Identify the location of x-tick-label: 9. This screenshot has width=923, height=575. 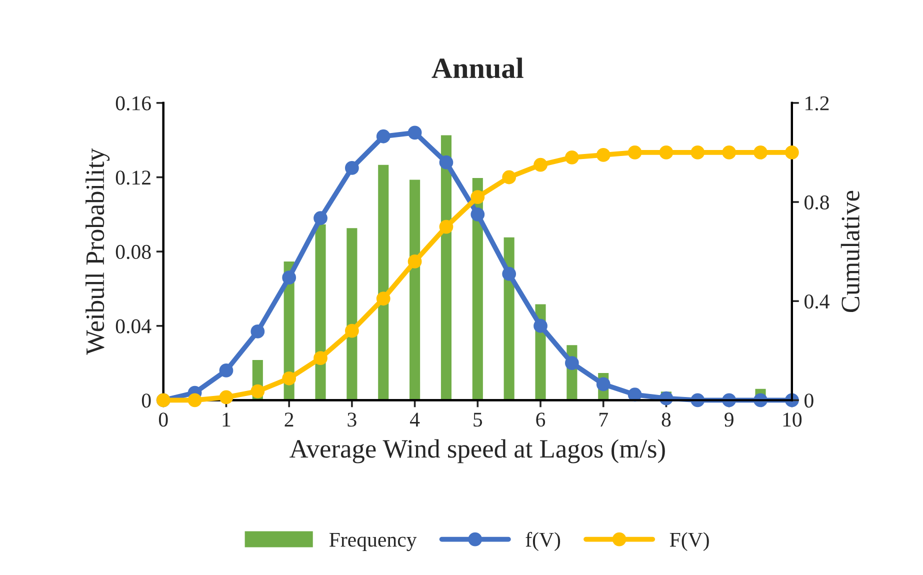
(729, 419).